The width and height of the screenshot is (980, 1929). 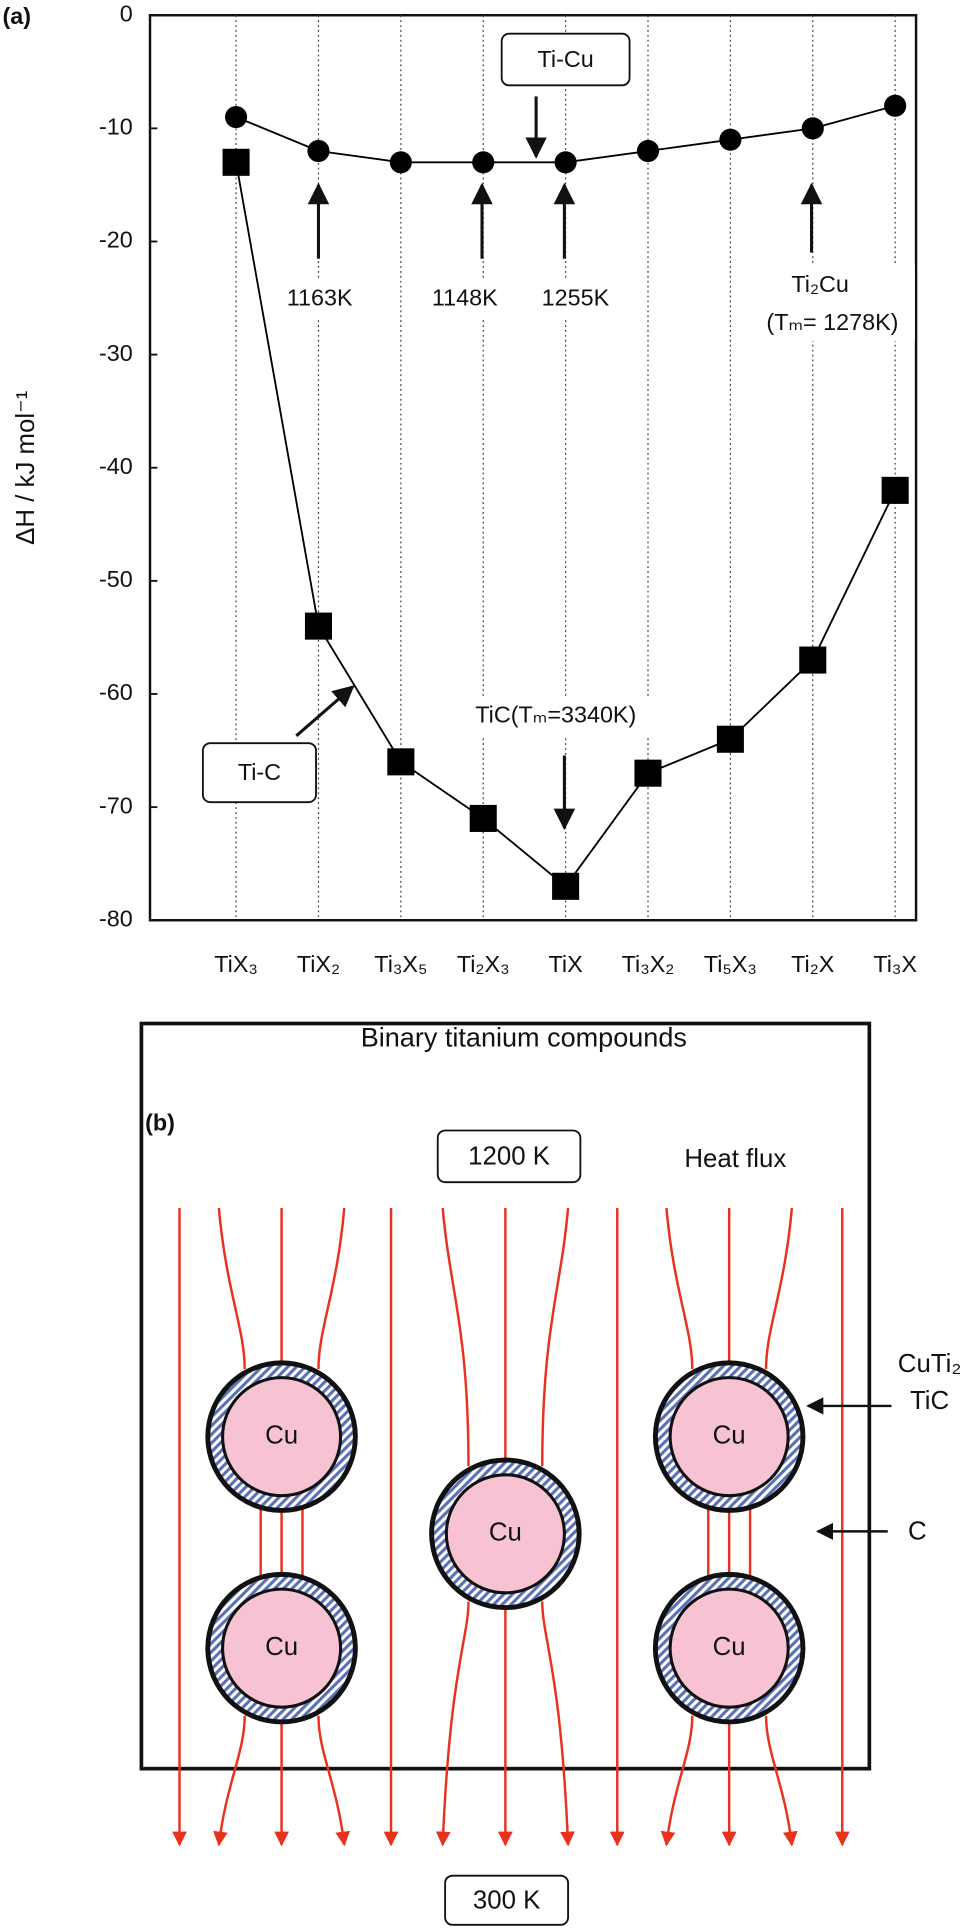 I want to click on particles: Cu Cu Cu Cu Cu, so click(x=505, y=1542).